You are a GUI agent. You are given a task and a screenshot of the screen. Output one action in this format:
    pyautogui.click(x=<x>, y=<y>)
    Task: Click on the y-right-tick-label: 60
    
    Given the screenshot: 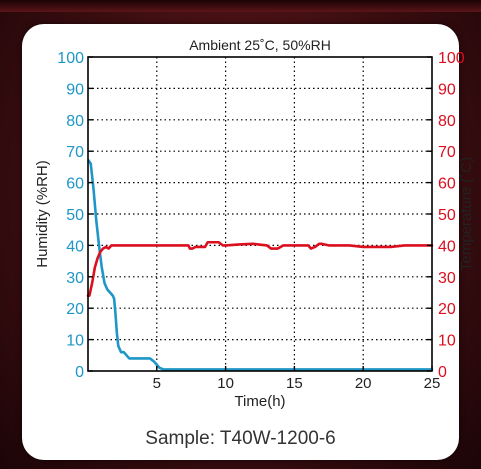 What is the action you would take?
    pyautogui.click(x=447, y=184)
    